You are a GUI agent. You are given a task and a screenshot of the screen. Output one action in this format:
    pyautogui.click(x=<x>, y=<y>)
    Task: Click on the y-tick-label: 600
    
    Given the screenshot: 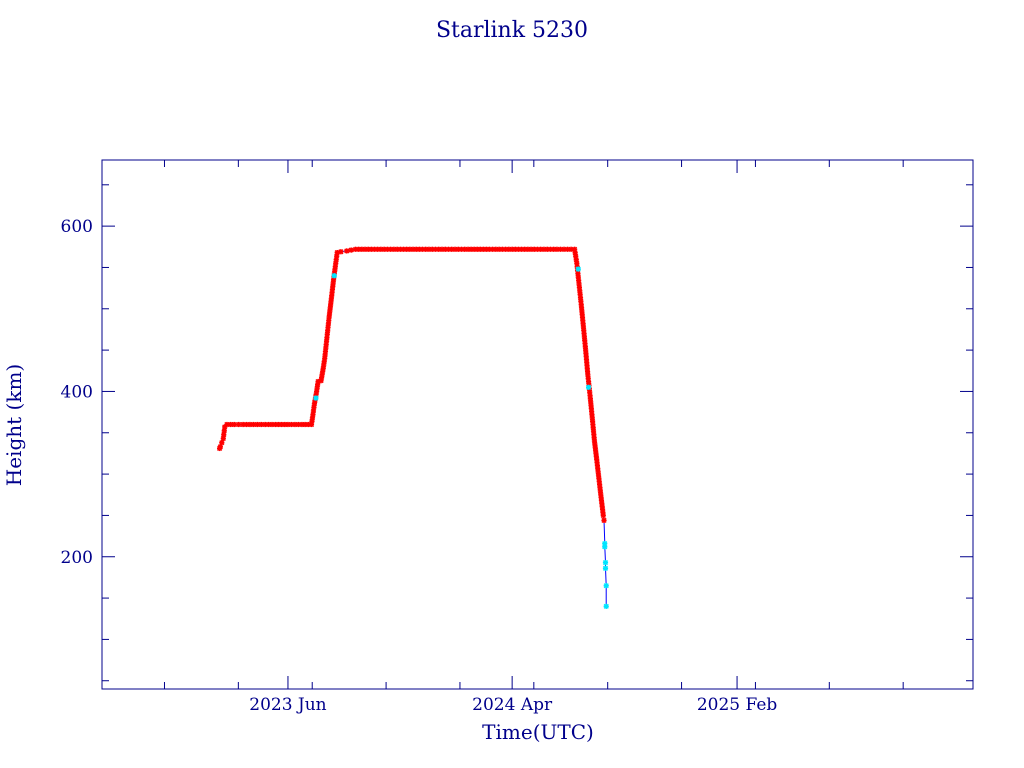 What is the action you would take?
    pyautogui.click(x=77, y=227)
    